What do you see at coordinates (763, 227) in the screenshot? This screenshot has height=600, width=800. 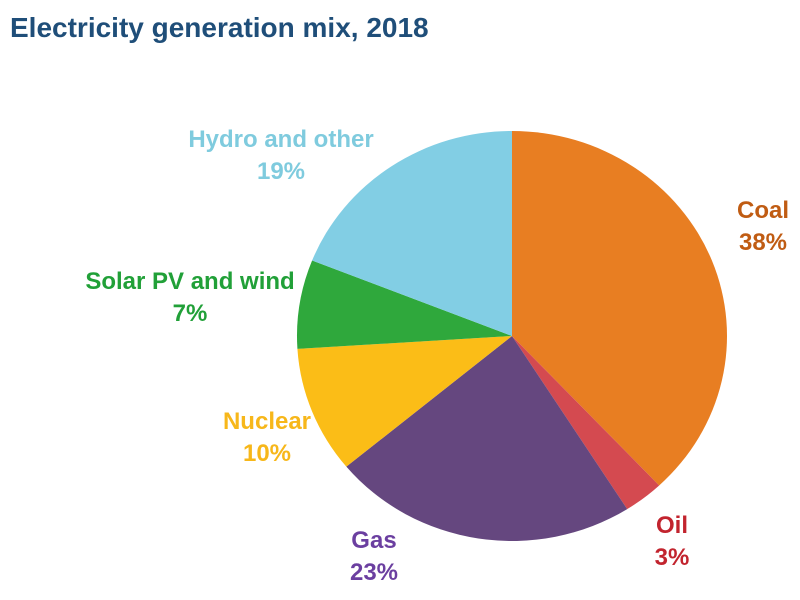 I see `slice-label-coal: Coal 38%` at bounding box center [763, 227].